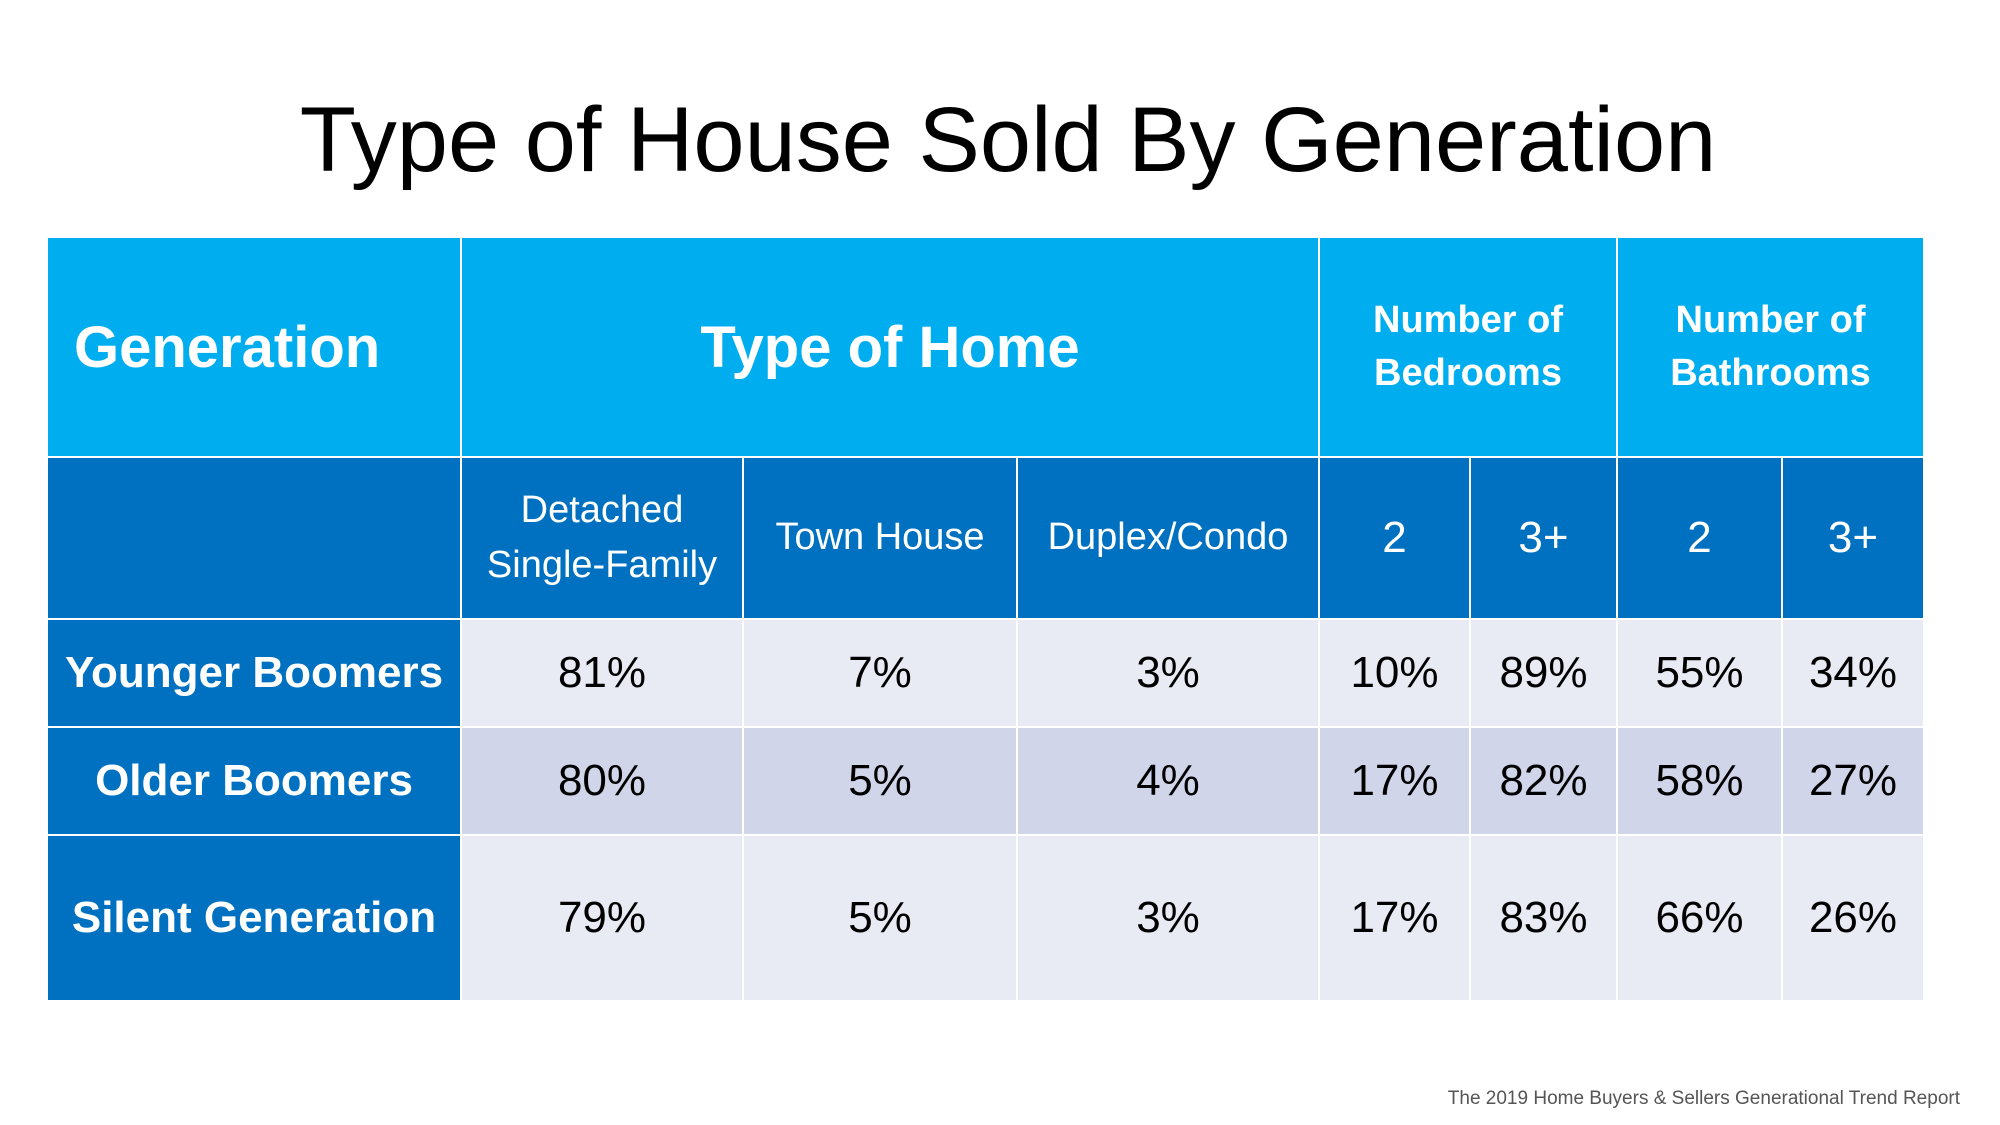 The image size is (2000, 1125). What do you see at coordinates (1008, 140) in the screenshot?
I see `page-title: Type of House Sold By Generation` at bounding box center [1008, 140].